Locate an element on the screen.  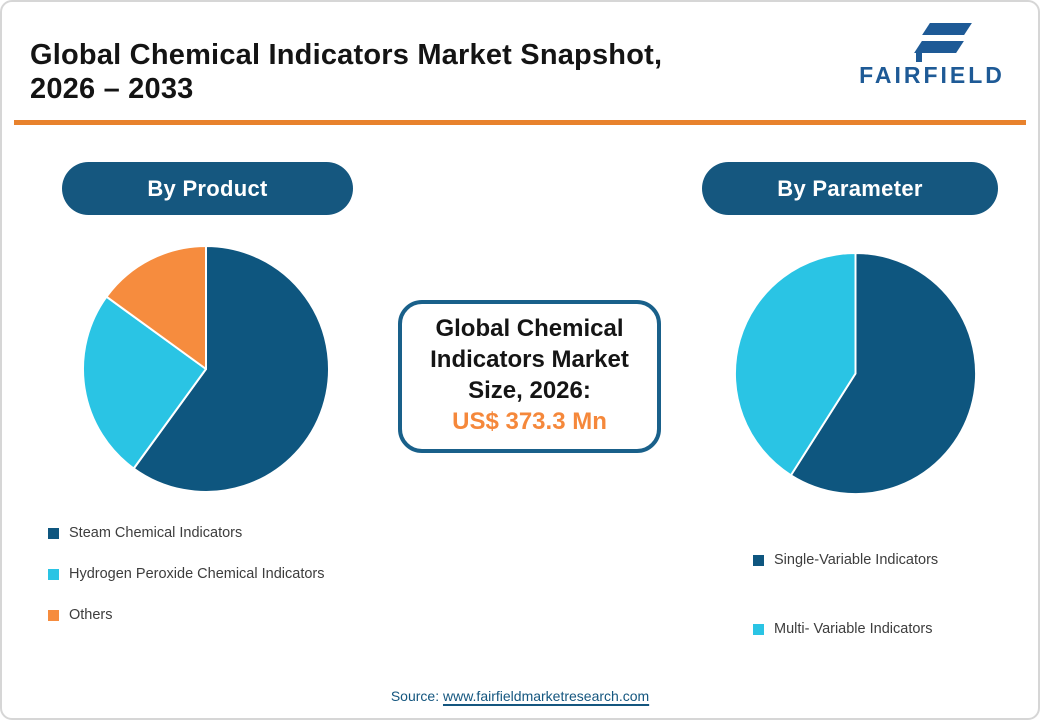
legend-label-others: Others is located at coordinates (91, 615).